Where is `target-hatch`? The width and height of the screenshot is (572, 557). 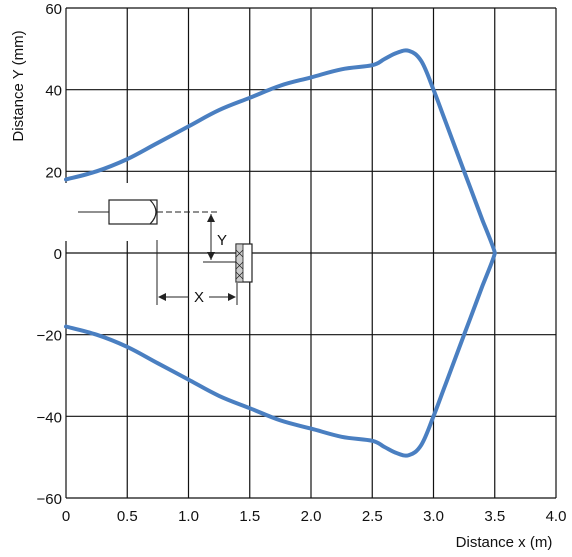
target-hatch is located at coordinates (239, 263).